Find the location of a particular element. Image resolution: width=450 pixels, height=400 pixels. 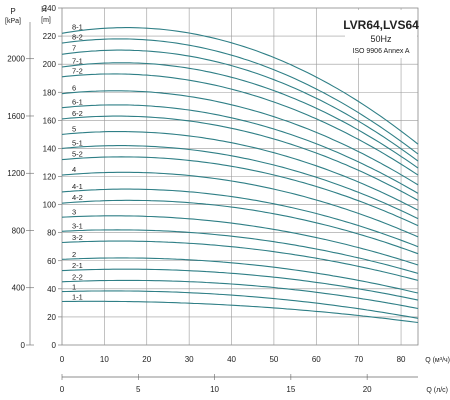

x-tick-label: 0 is located at coordinates (62, 359).